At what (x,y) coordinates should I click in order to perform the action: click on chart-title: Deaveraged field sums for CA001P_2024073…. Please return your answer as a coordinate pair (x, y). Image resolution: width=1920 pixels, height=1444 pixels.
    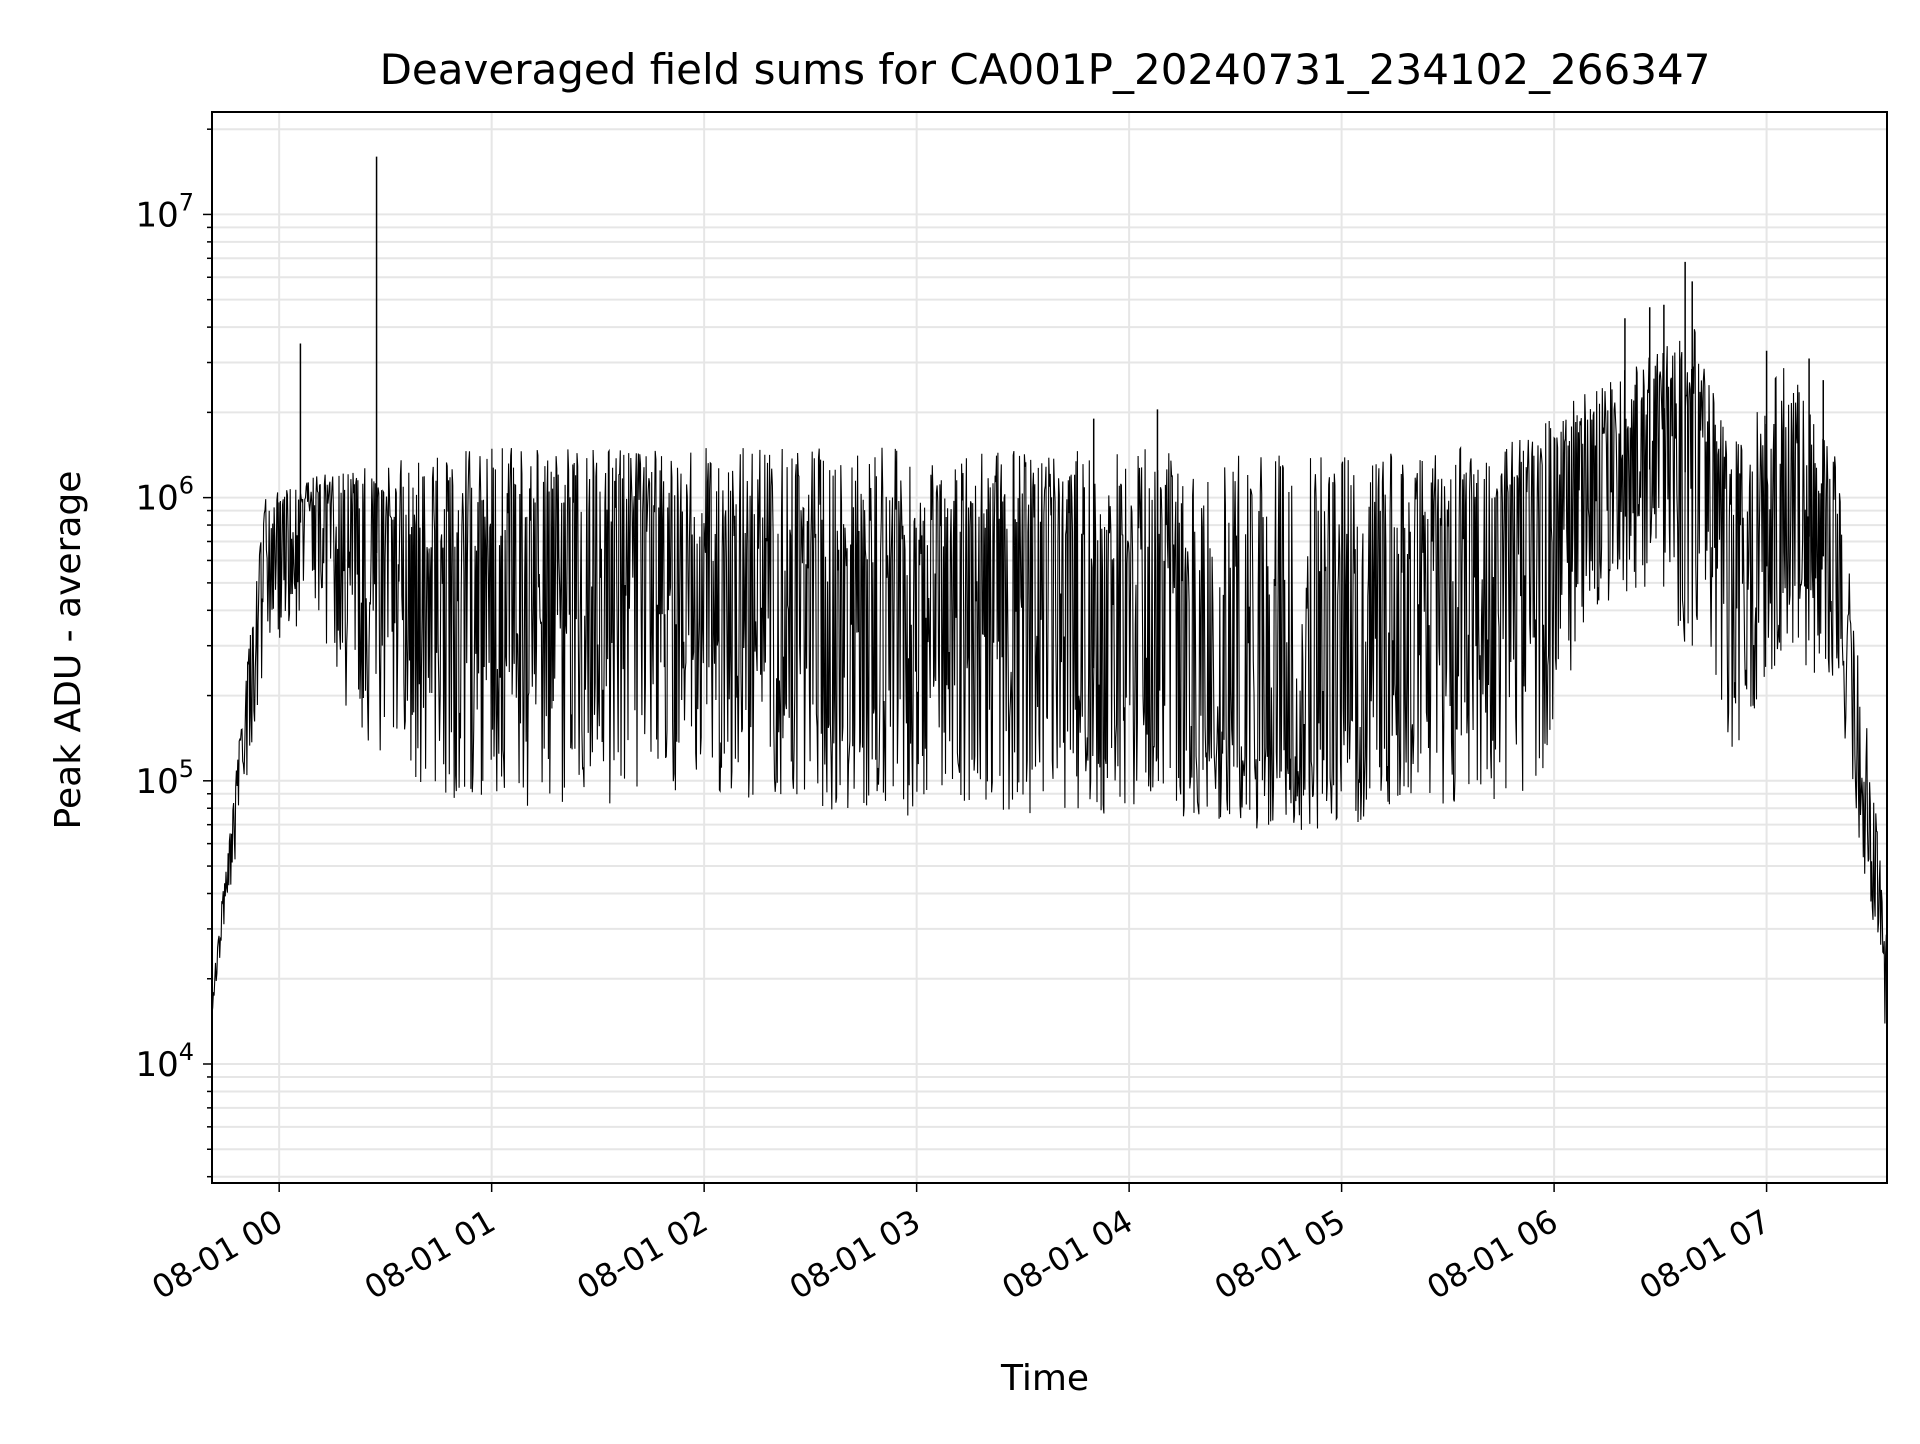
    Looking at the image, I should click on (1045, 69).